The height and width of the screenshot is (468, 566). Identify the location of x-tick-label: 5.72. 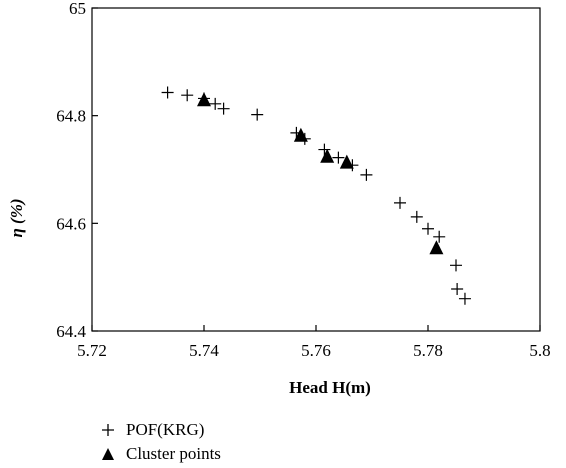
(92, 350).